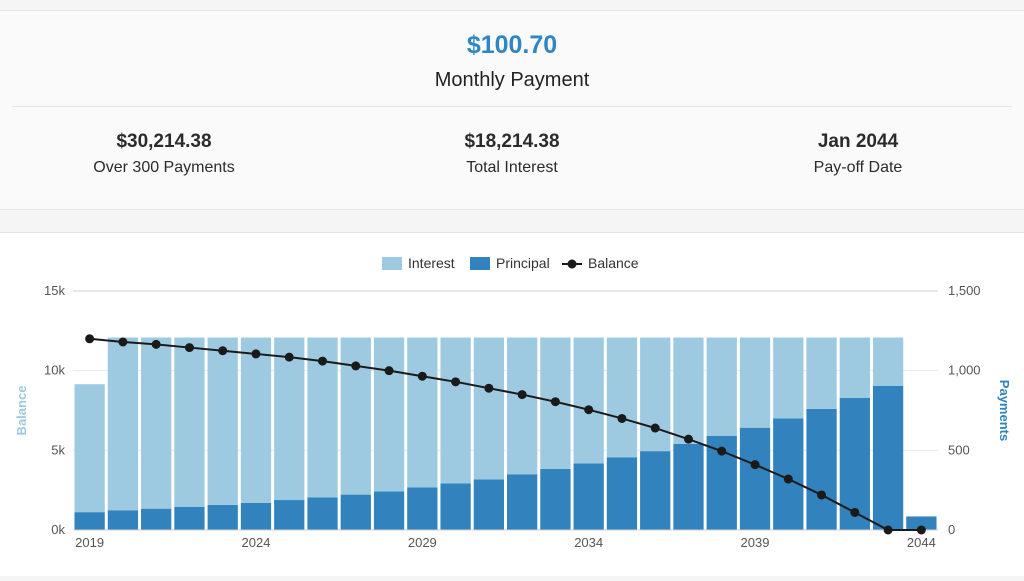  Describe the element at coordinates (392, 263) in the screenshot. I see `legend-interest-swatch` at that location.